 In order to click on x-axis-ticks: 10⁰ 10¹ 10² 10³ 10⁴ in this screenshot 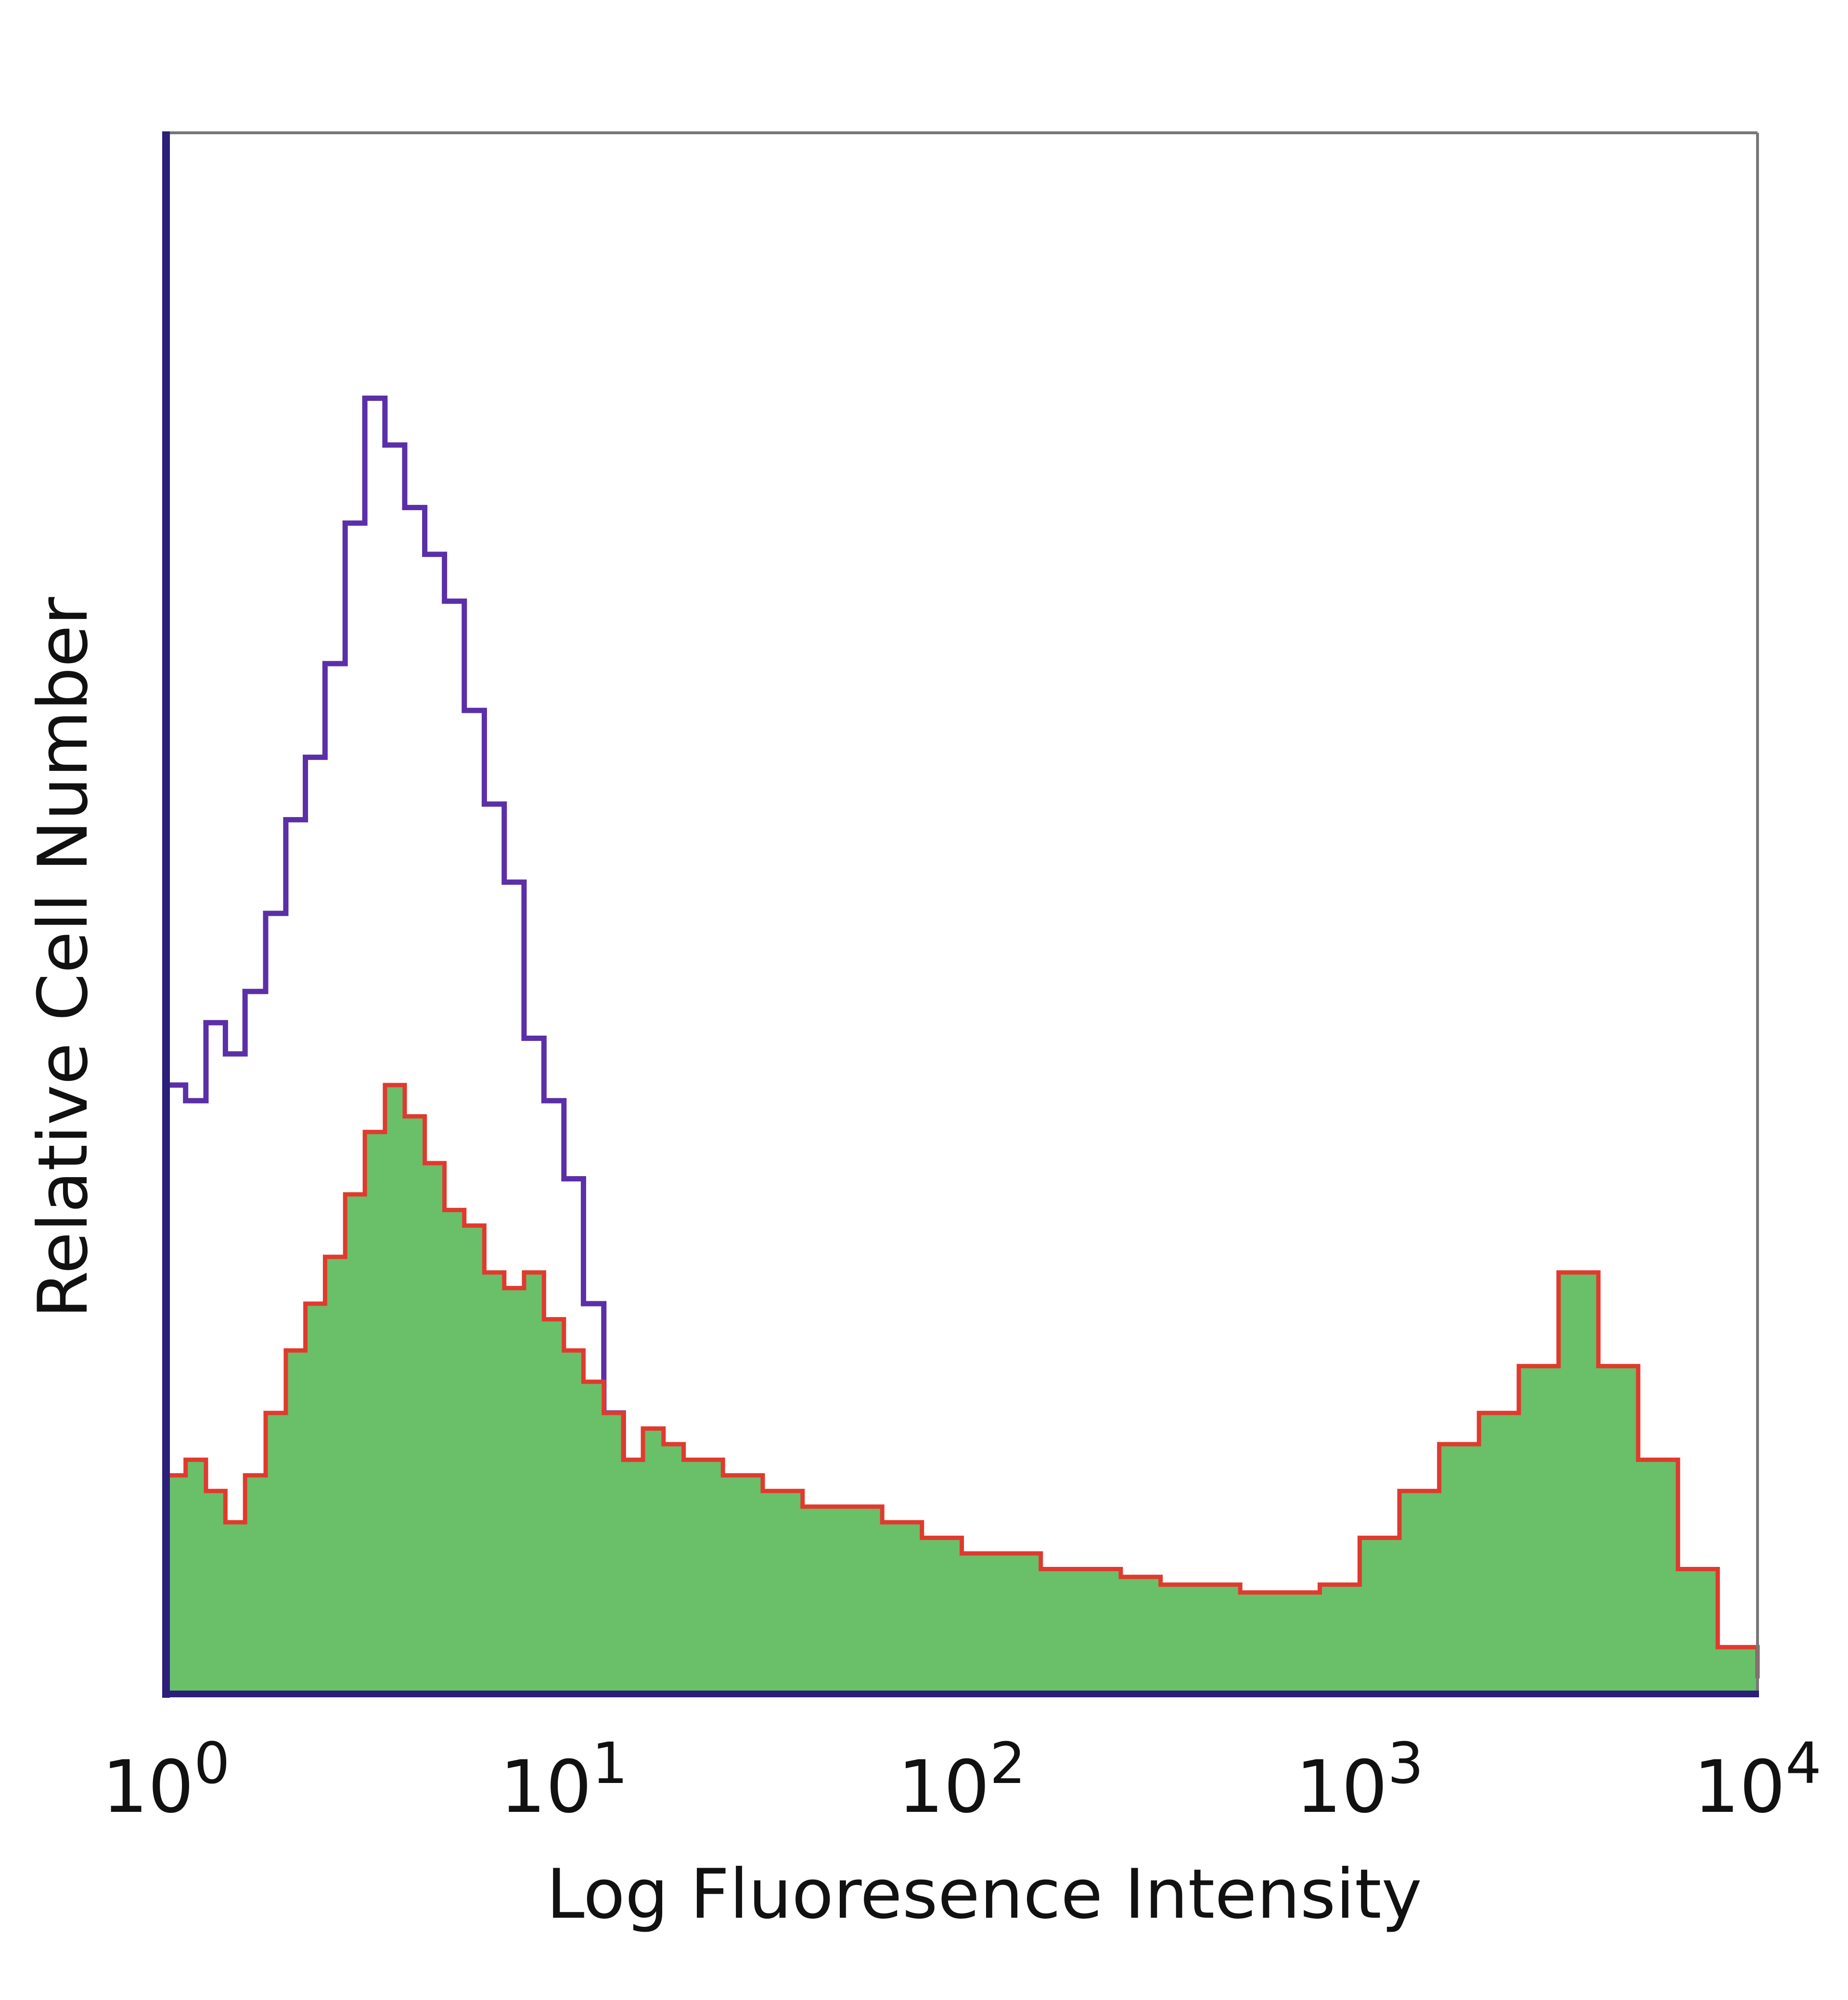, I will do `click(962, 1779)`.